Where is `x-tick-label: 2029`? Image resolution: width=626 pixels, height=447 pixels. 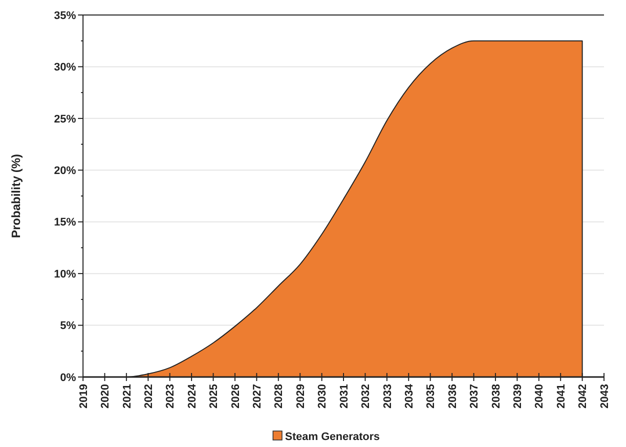 x-tick-label: 2029 is located at coordinates (300, 396).